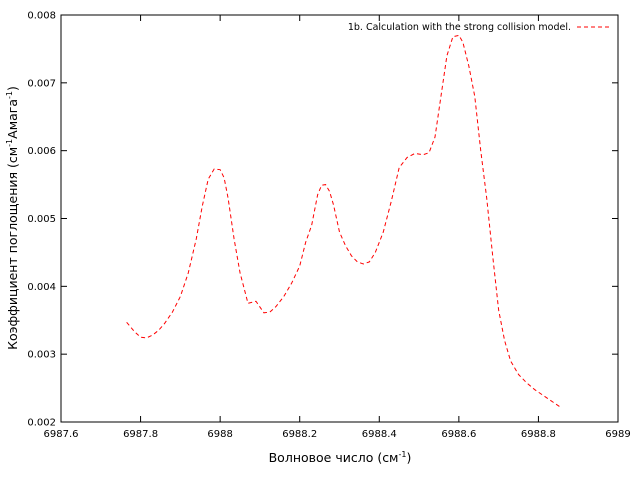 This screenshot has height=480, width=640. Describe the element at coordinates (41, 355) in the screenshot. I see `y-tick-label: 0.003` at that location.